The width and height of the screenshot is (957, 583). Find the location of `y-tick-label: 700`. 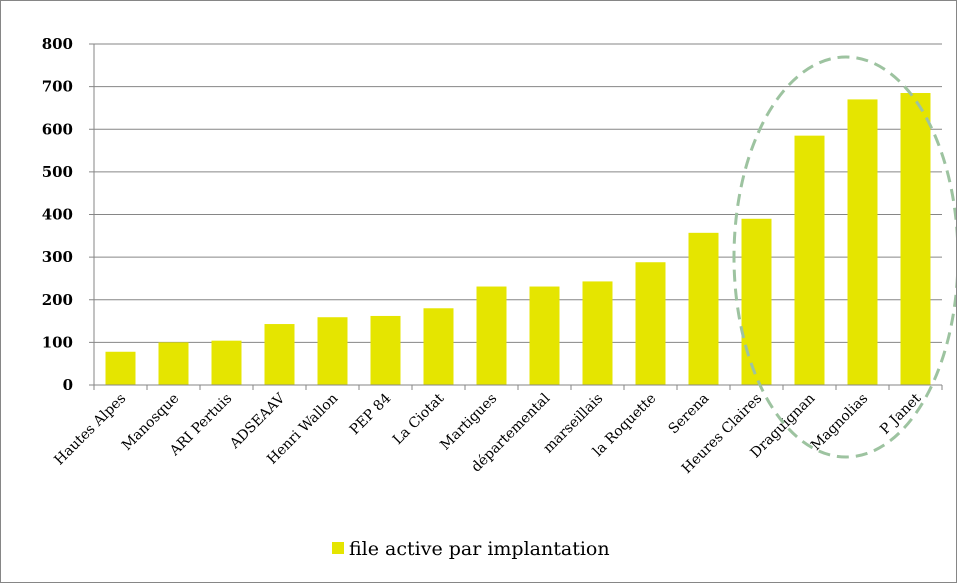

y-tick-label: 700 is located at coordinates (57, 87).